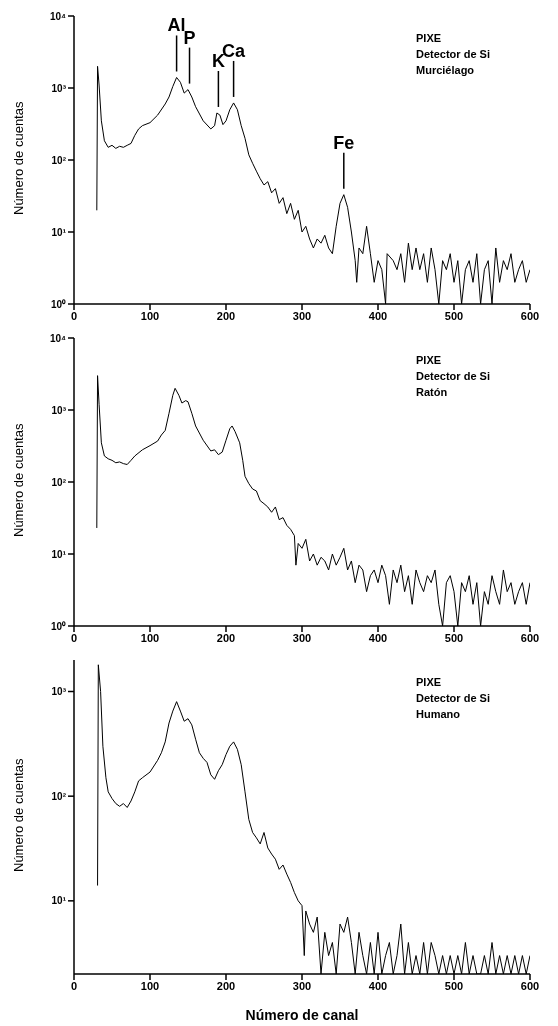  I want to click on x-axis-title: Número de canal, so click(302, 1015).